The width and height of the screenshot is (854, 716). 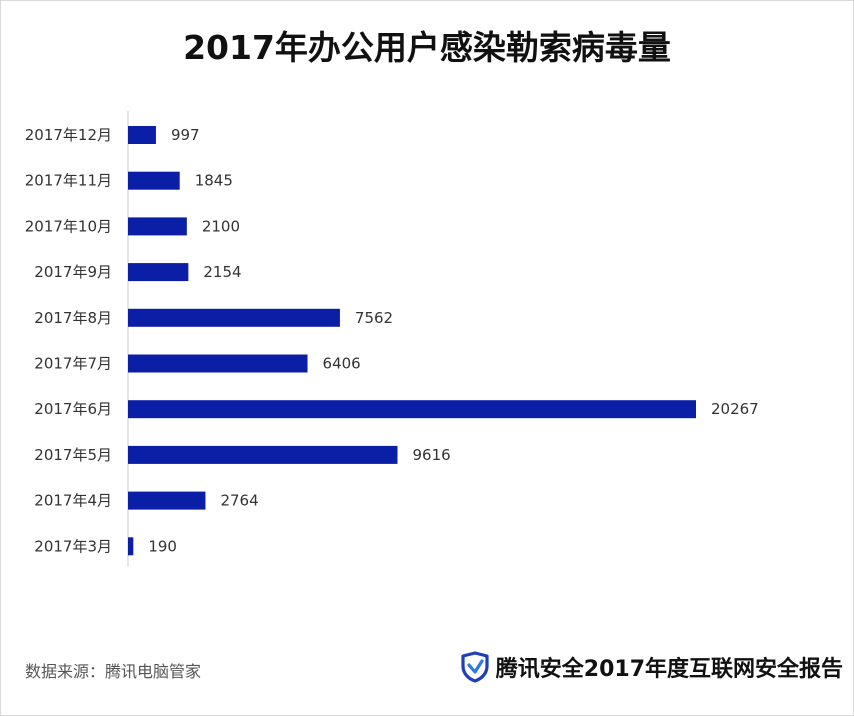 What do you see at coordinates (342, 364) in the screenshot?
I see `data-label: 6406` at bounding box center [342, 364].